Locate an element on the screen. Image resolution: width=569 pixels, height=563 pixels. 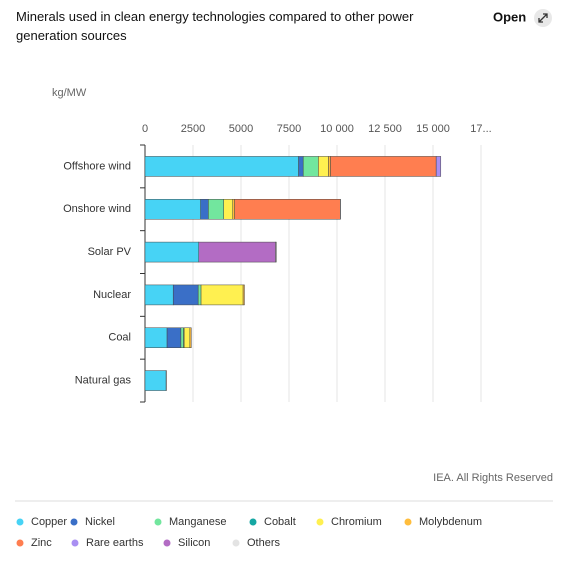
legend-label: Manganese is located at coordinates (198, 522).